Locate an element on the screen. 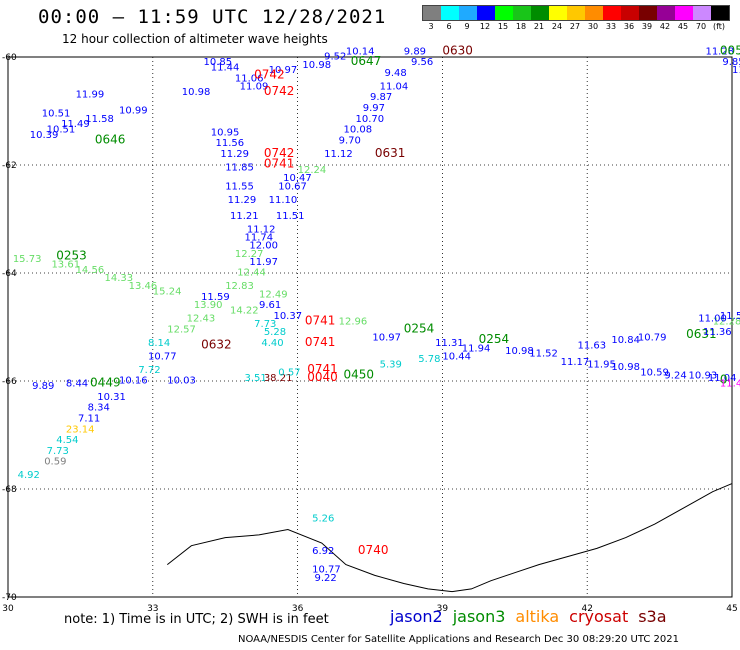 The image size is (740, 650). wave-height-label: 11.31 is located at coordinates (449, 343).